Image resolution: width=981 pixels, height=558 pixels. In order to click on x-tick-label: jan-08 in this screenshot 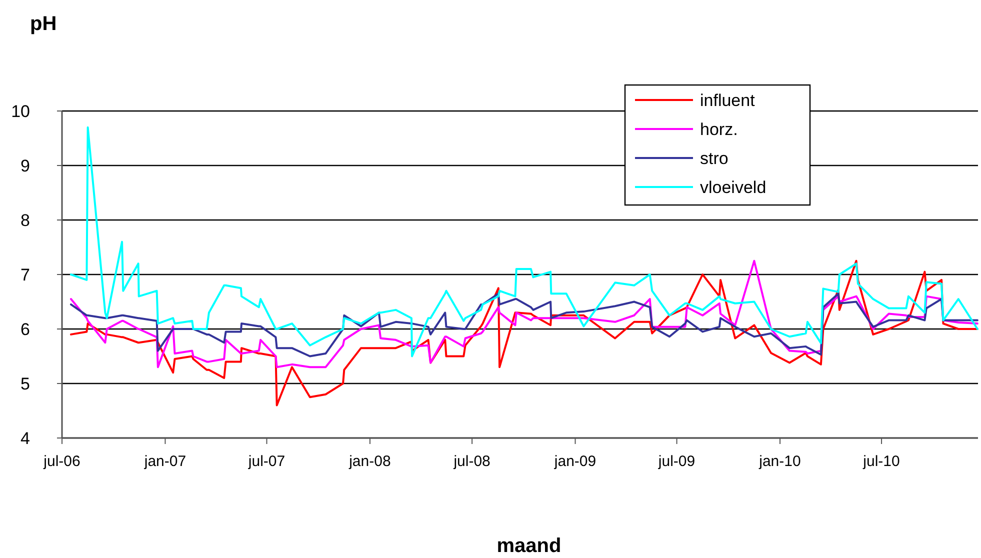, I will do `click(369, 461)`.